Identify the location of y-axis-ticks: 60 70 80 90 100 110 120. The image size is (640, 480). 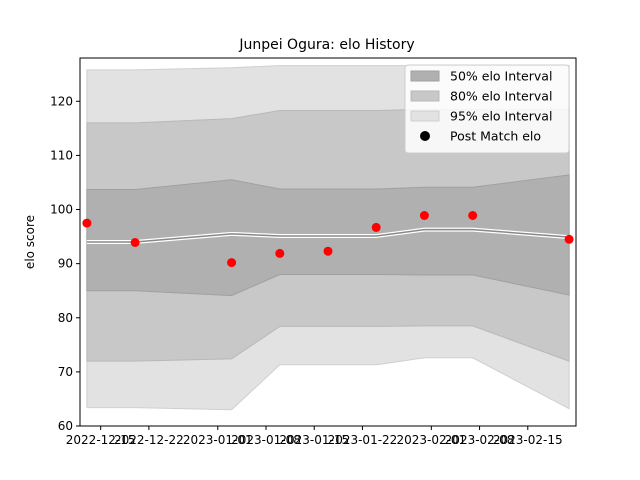
(65, 263).